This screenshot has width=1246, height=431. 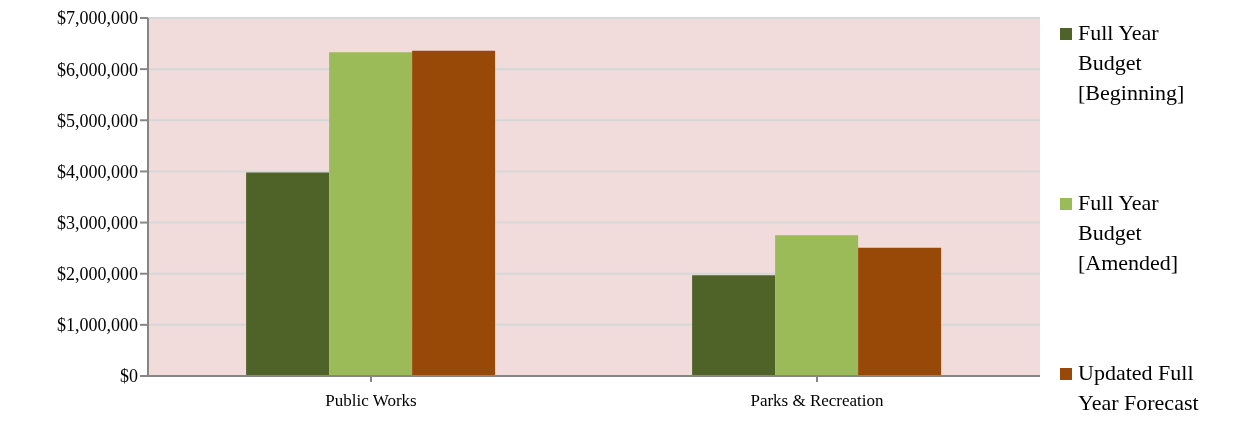 I want to click on legend-label: Updated Full Year Forecast, so click(x=1139, y=388).